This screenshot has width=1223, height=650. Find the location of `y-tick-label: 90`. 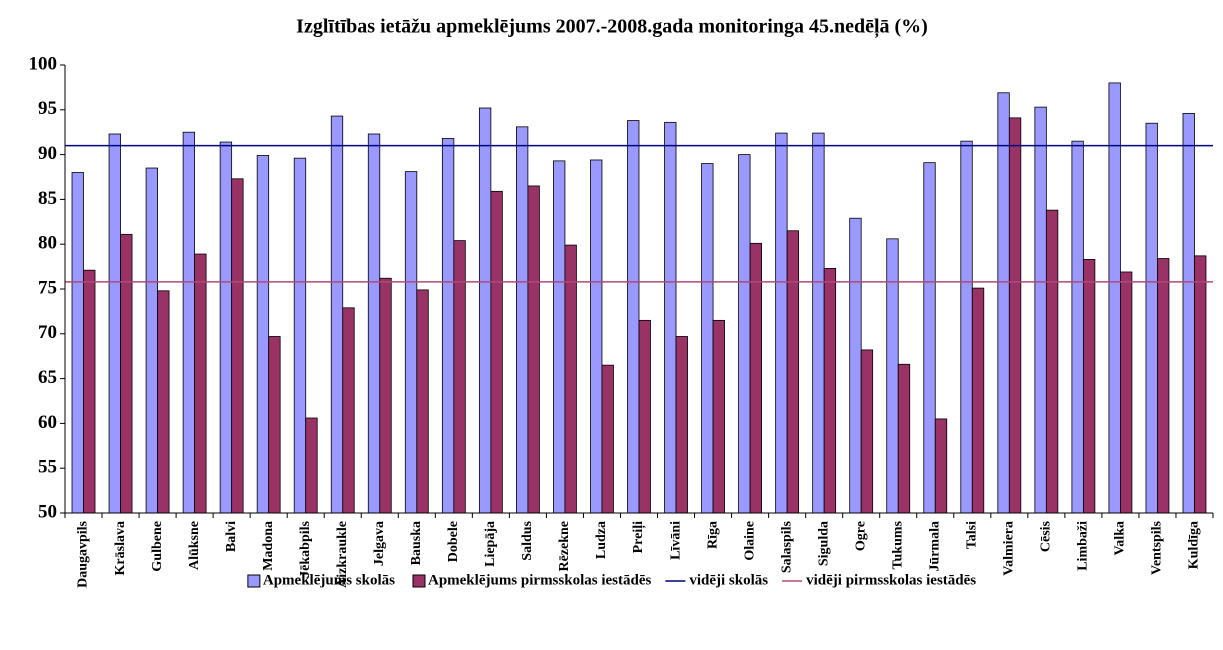

y-tick-label: 90 is located at coordinates (47, 153).